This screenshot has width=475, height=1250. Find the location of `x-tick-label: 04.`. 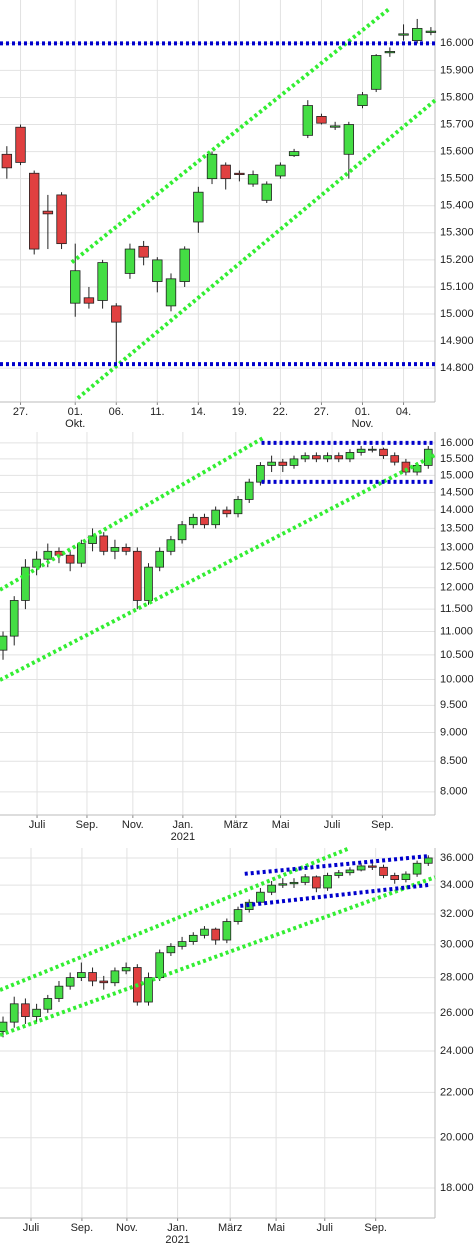

x-tick-label: 04. is located at coordinates (403, 412).